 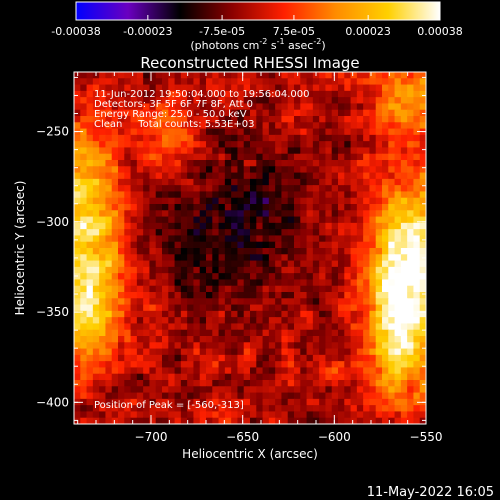 What do you see at coordinates (430, 492) in the screenshot?
I see `footer-timestamp: 11-May-2022 16:05` at bounding box center [430, 492].